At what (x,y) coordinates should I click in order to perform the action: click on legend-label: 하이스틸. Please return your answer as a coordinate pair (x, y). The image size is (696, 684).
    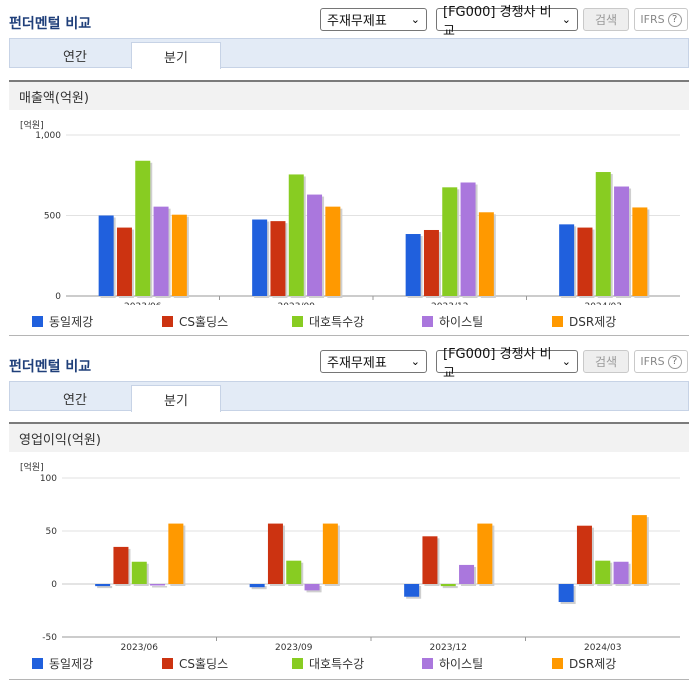
    Looking at the image, I should click on (461, 322).